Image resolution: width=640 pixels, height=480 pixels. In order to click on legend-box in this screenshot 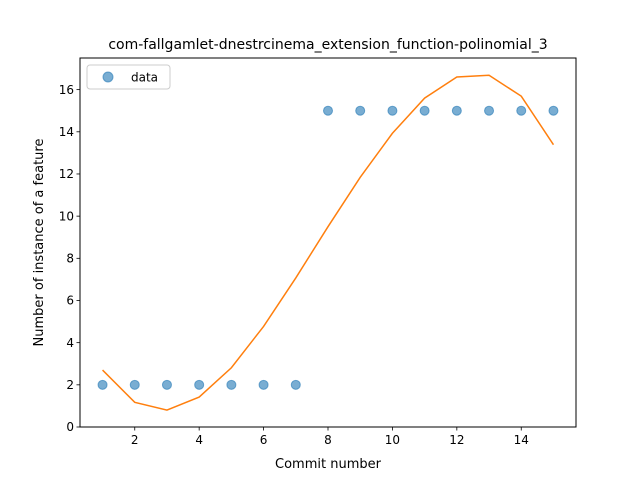, I will do `click(128, 77)`.